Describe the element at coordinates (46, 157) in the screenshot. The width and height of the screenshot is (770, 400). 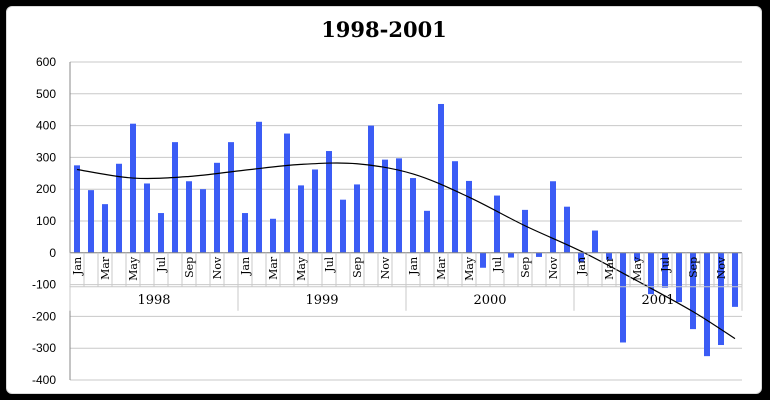
I see `y-tick-label: 300` at that location.